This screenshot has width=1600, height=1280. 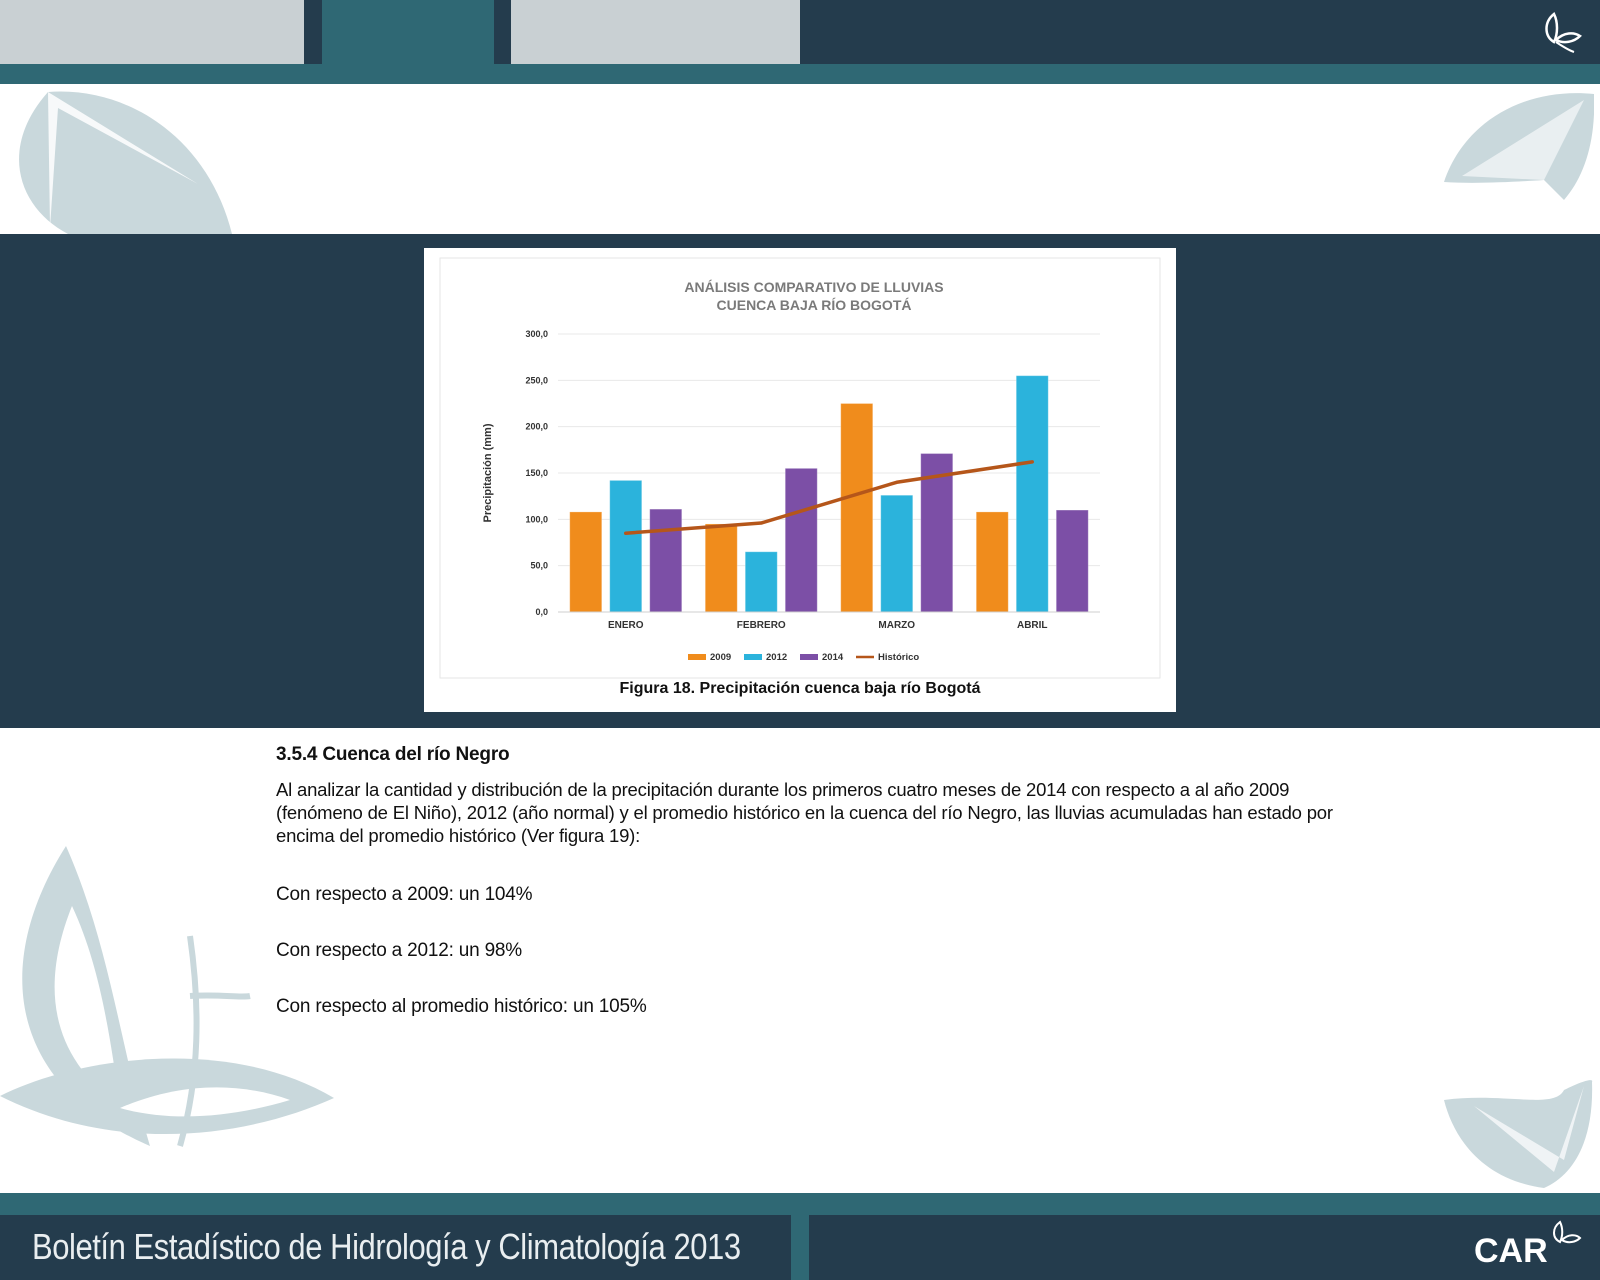 What do you see at coordinates (829, 497) in the screenshot?
I see `line-histórico` at bounding box center [829, 497].